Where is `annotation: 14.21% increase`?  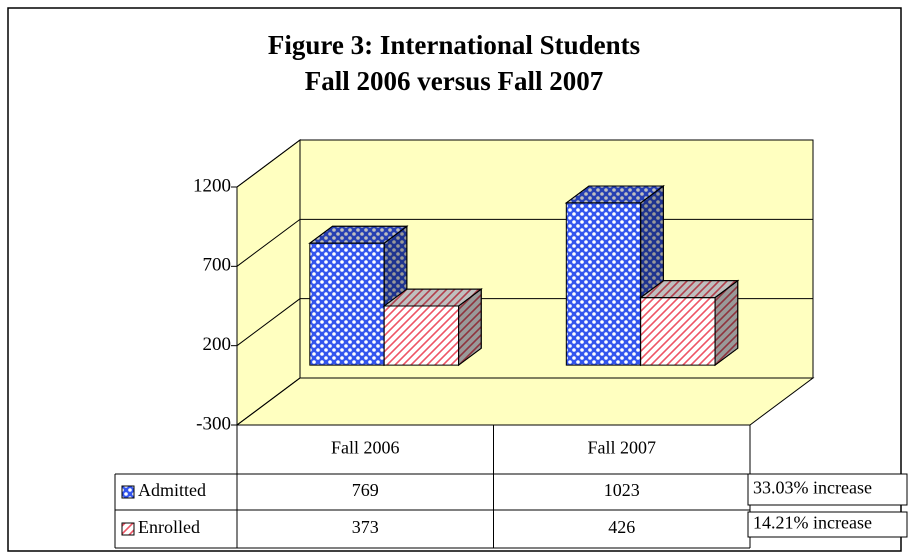 annotation: 14.21% increase is located at coordinates (812, 523).